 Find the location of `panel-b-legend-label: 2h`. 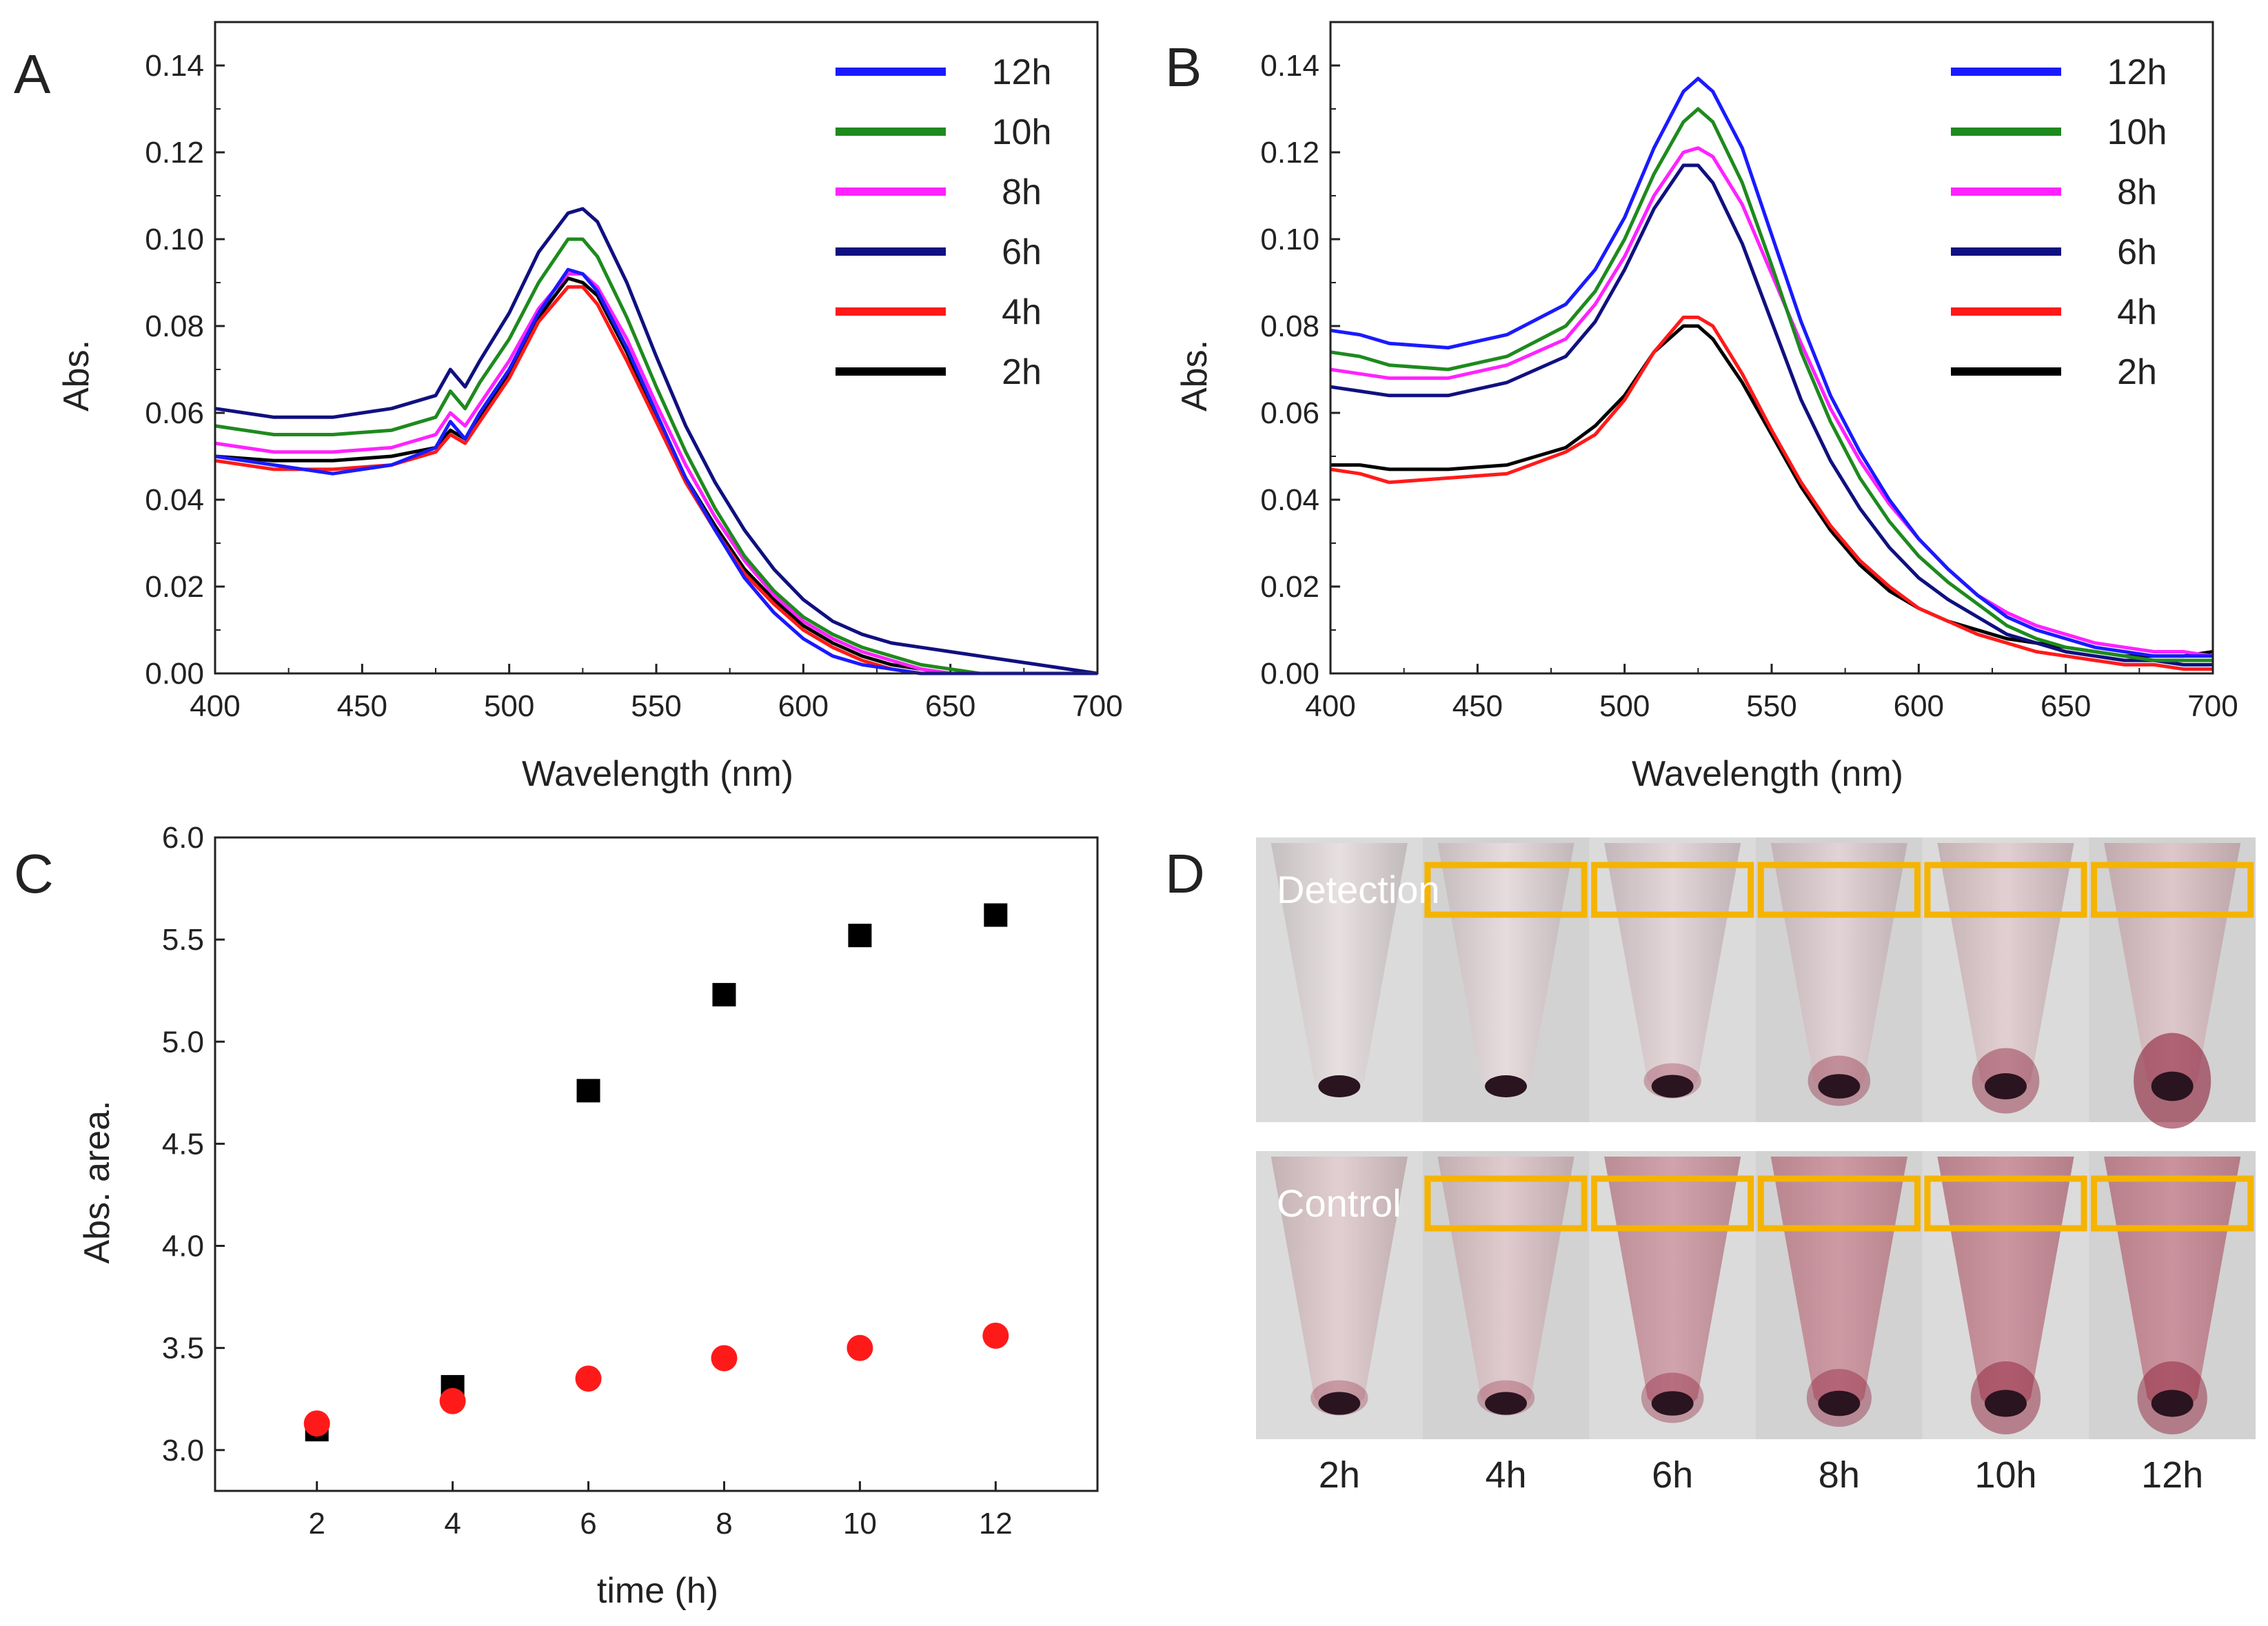

panel-b-legend-label: 2h is located at coordinates (2137, 372).